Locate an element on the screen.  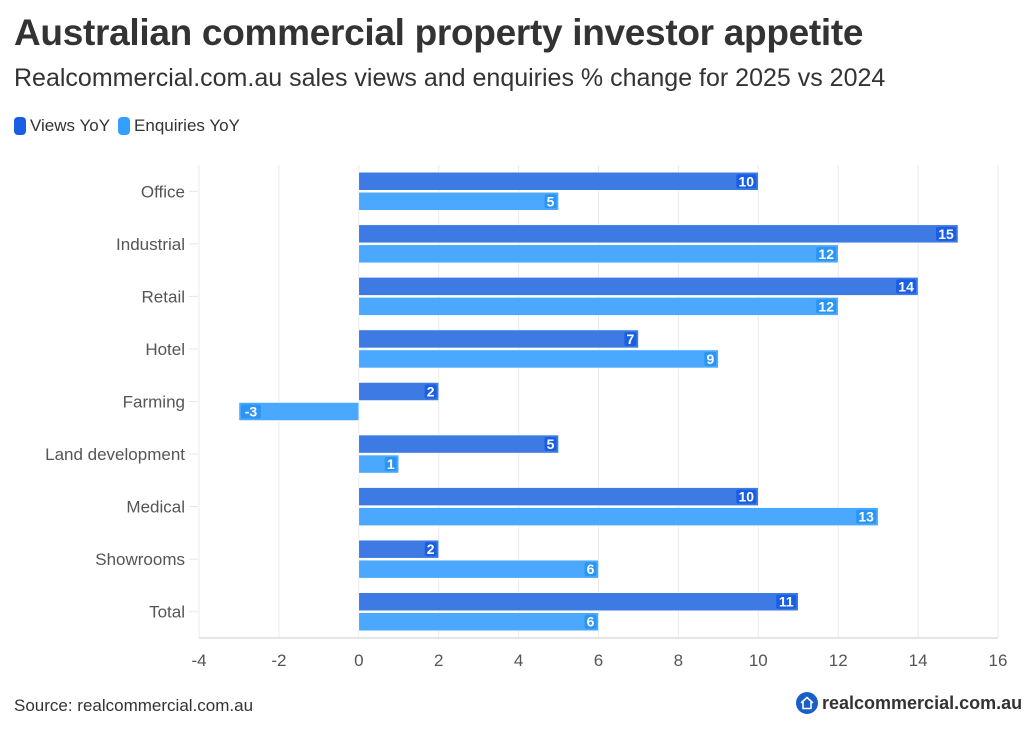
category-label: Office is located at coordinates (163, 191).